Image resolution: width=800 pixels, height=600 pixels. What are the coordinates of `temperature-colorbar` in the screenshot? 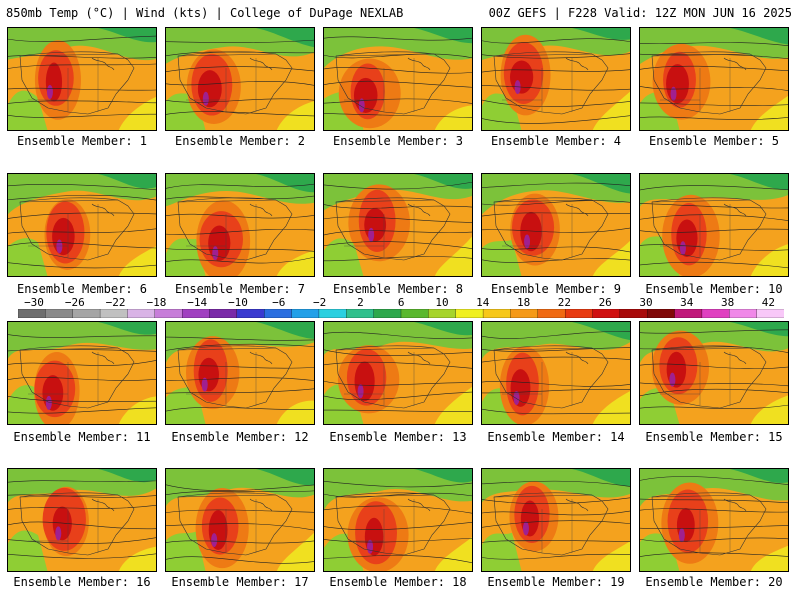 It's located at (401, 313).